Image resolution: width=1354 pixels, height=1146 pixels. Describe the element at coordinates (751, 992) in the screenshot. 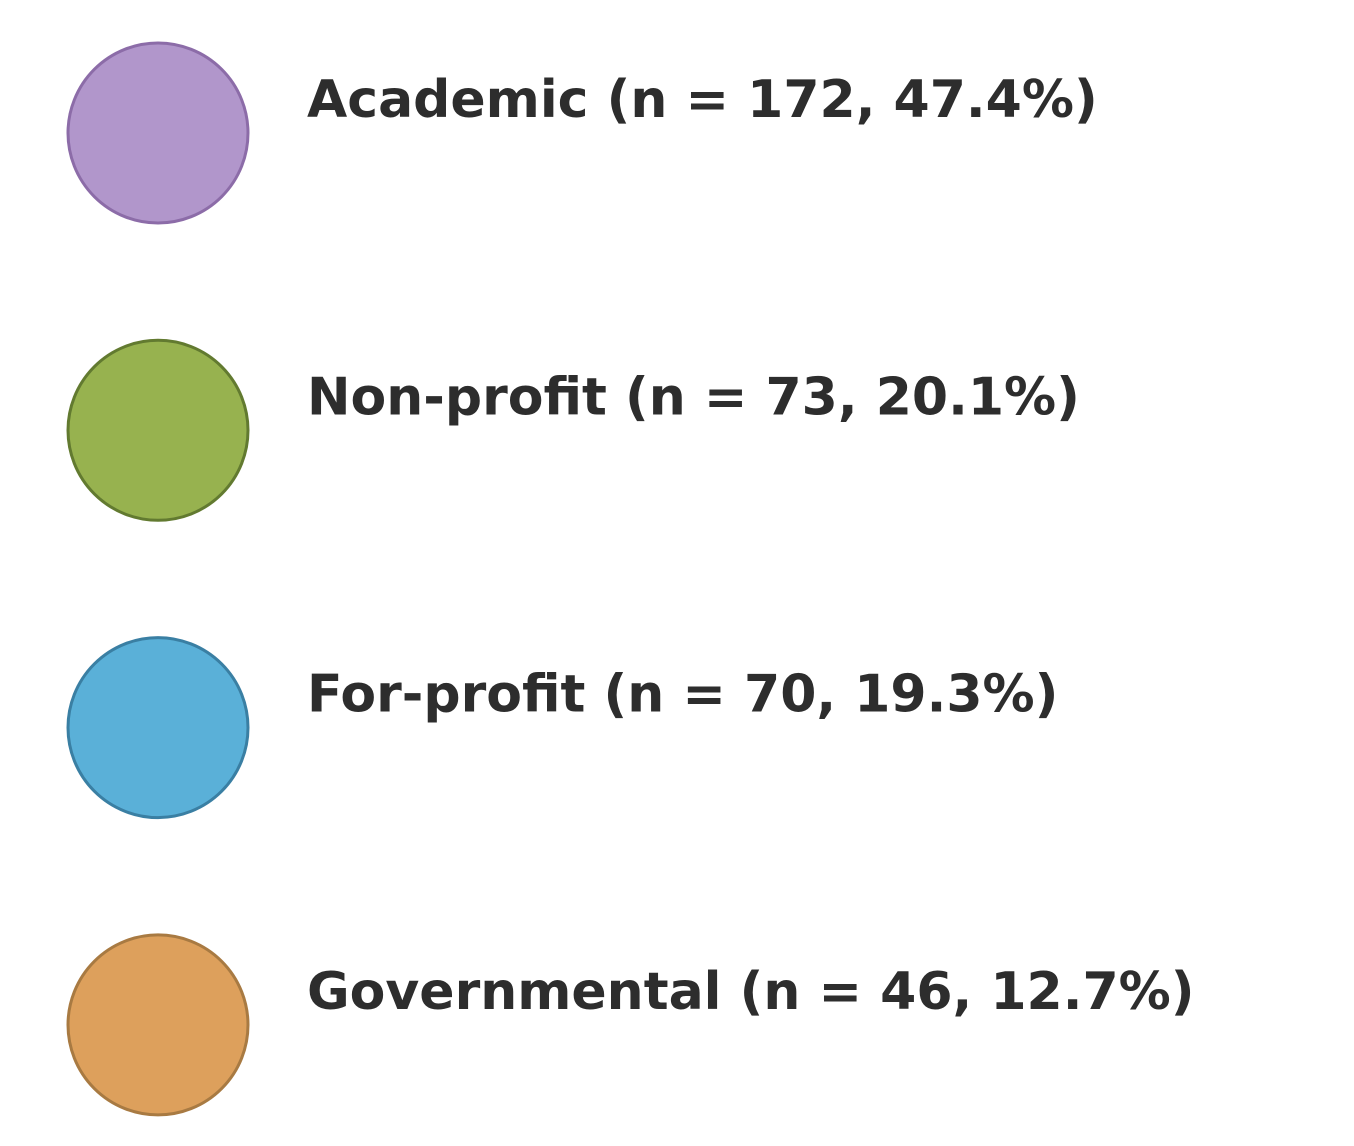

I see `legend-label: Governmental (n = 46, 12.7%)` at that location.